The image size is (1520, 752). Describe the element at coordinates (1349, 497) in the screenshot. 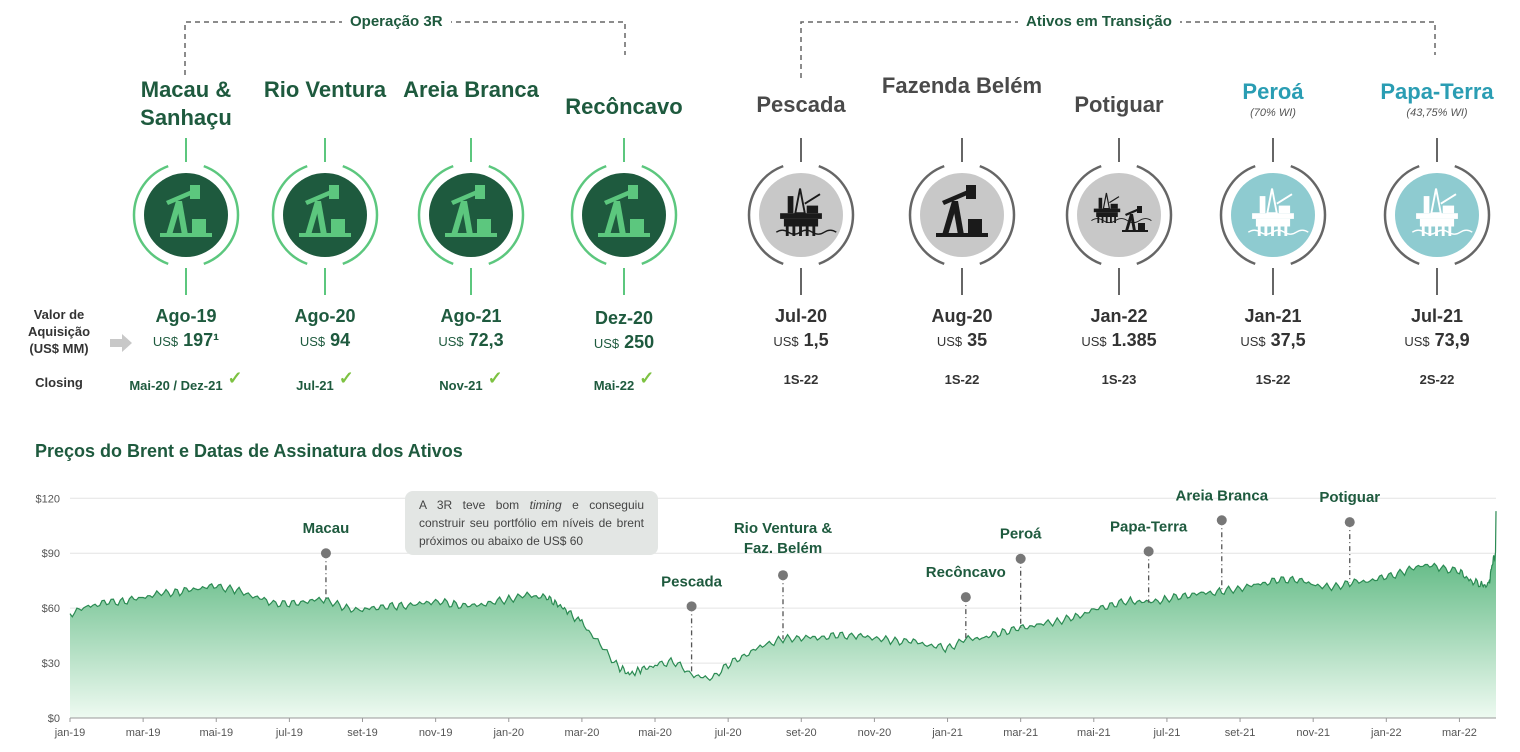

I see `marker-label: Potiguar` at that location.